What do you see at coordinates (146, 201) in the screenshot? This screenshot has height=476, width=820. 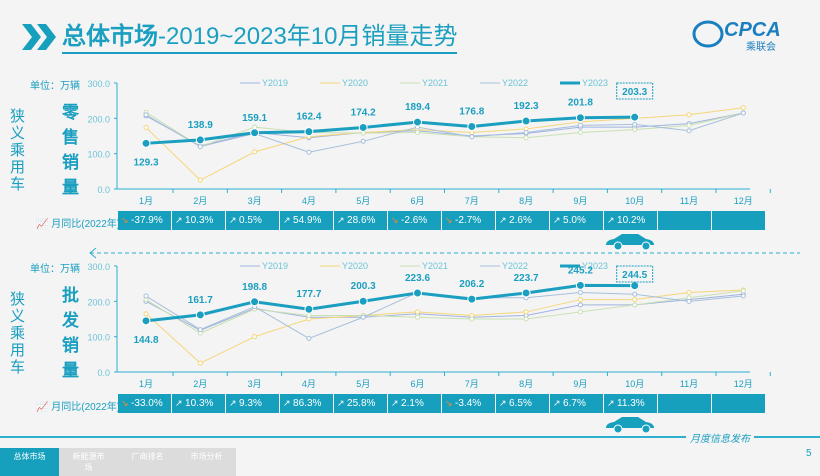 I see `x-tick-label: 1月` at bounding box center [146, 201].